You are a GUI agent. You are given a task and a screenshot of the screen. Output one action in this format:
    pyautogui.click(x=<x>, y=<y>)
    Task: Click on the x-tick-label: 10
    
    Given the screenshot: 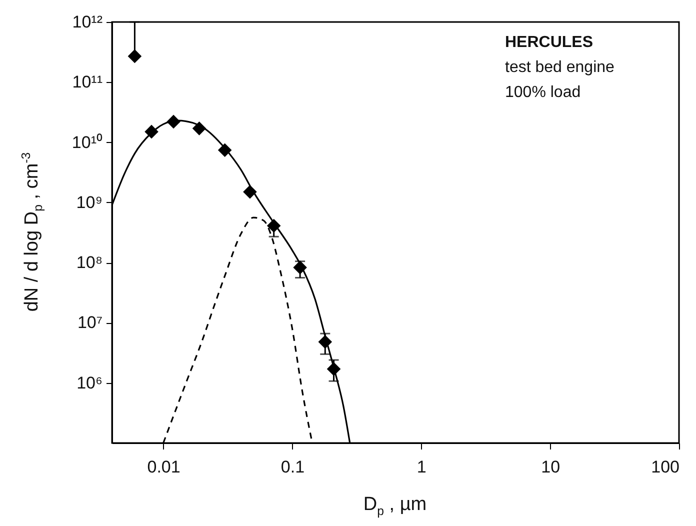 What is the action you would take?
    pyautogui.click(x=550, y=467)
    